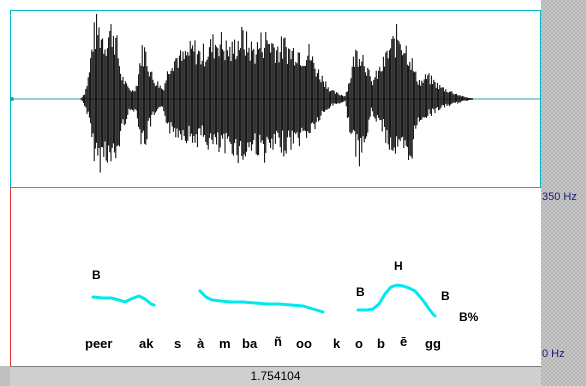 This screenshot has height=386, width=586. I want to click on syllable-4: à, so click(201, 343).